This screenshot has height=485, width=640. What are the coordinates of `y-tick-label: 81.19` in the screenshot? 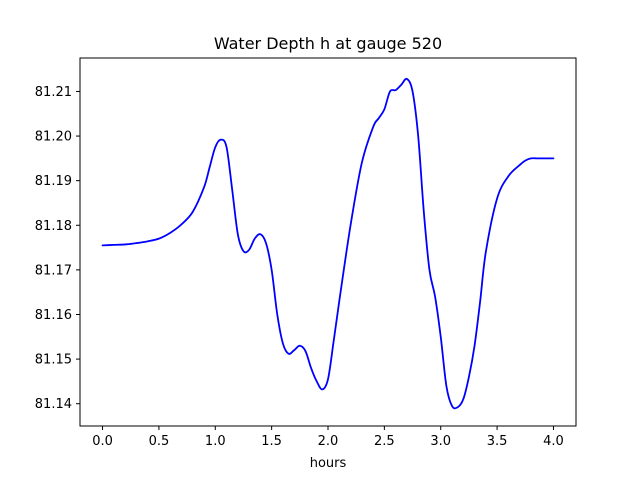 It's located at (53, 181).